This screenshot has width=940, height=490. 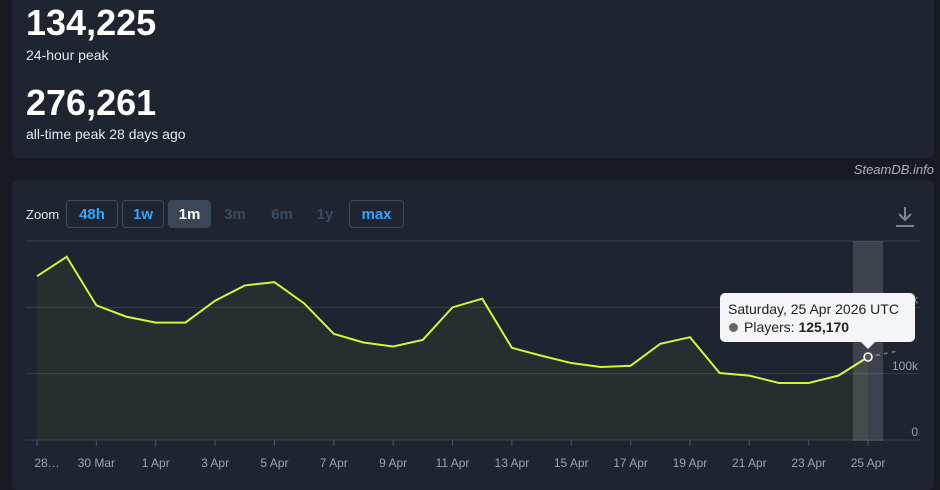 What do you see at coordinates (808, 463) in the screenshot?
I see `x-tick-label: 23 Apr` at bounding box center [808, 463].